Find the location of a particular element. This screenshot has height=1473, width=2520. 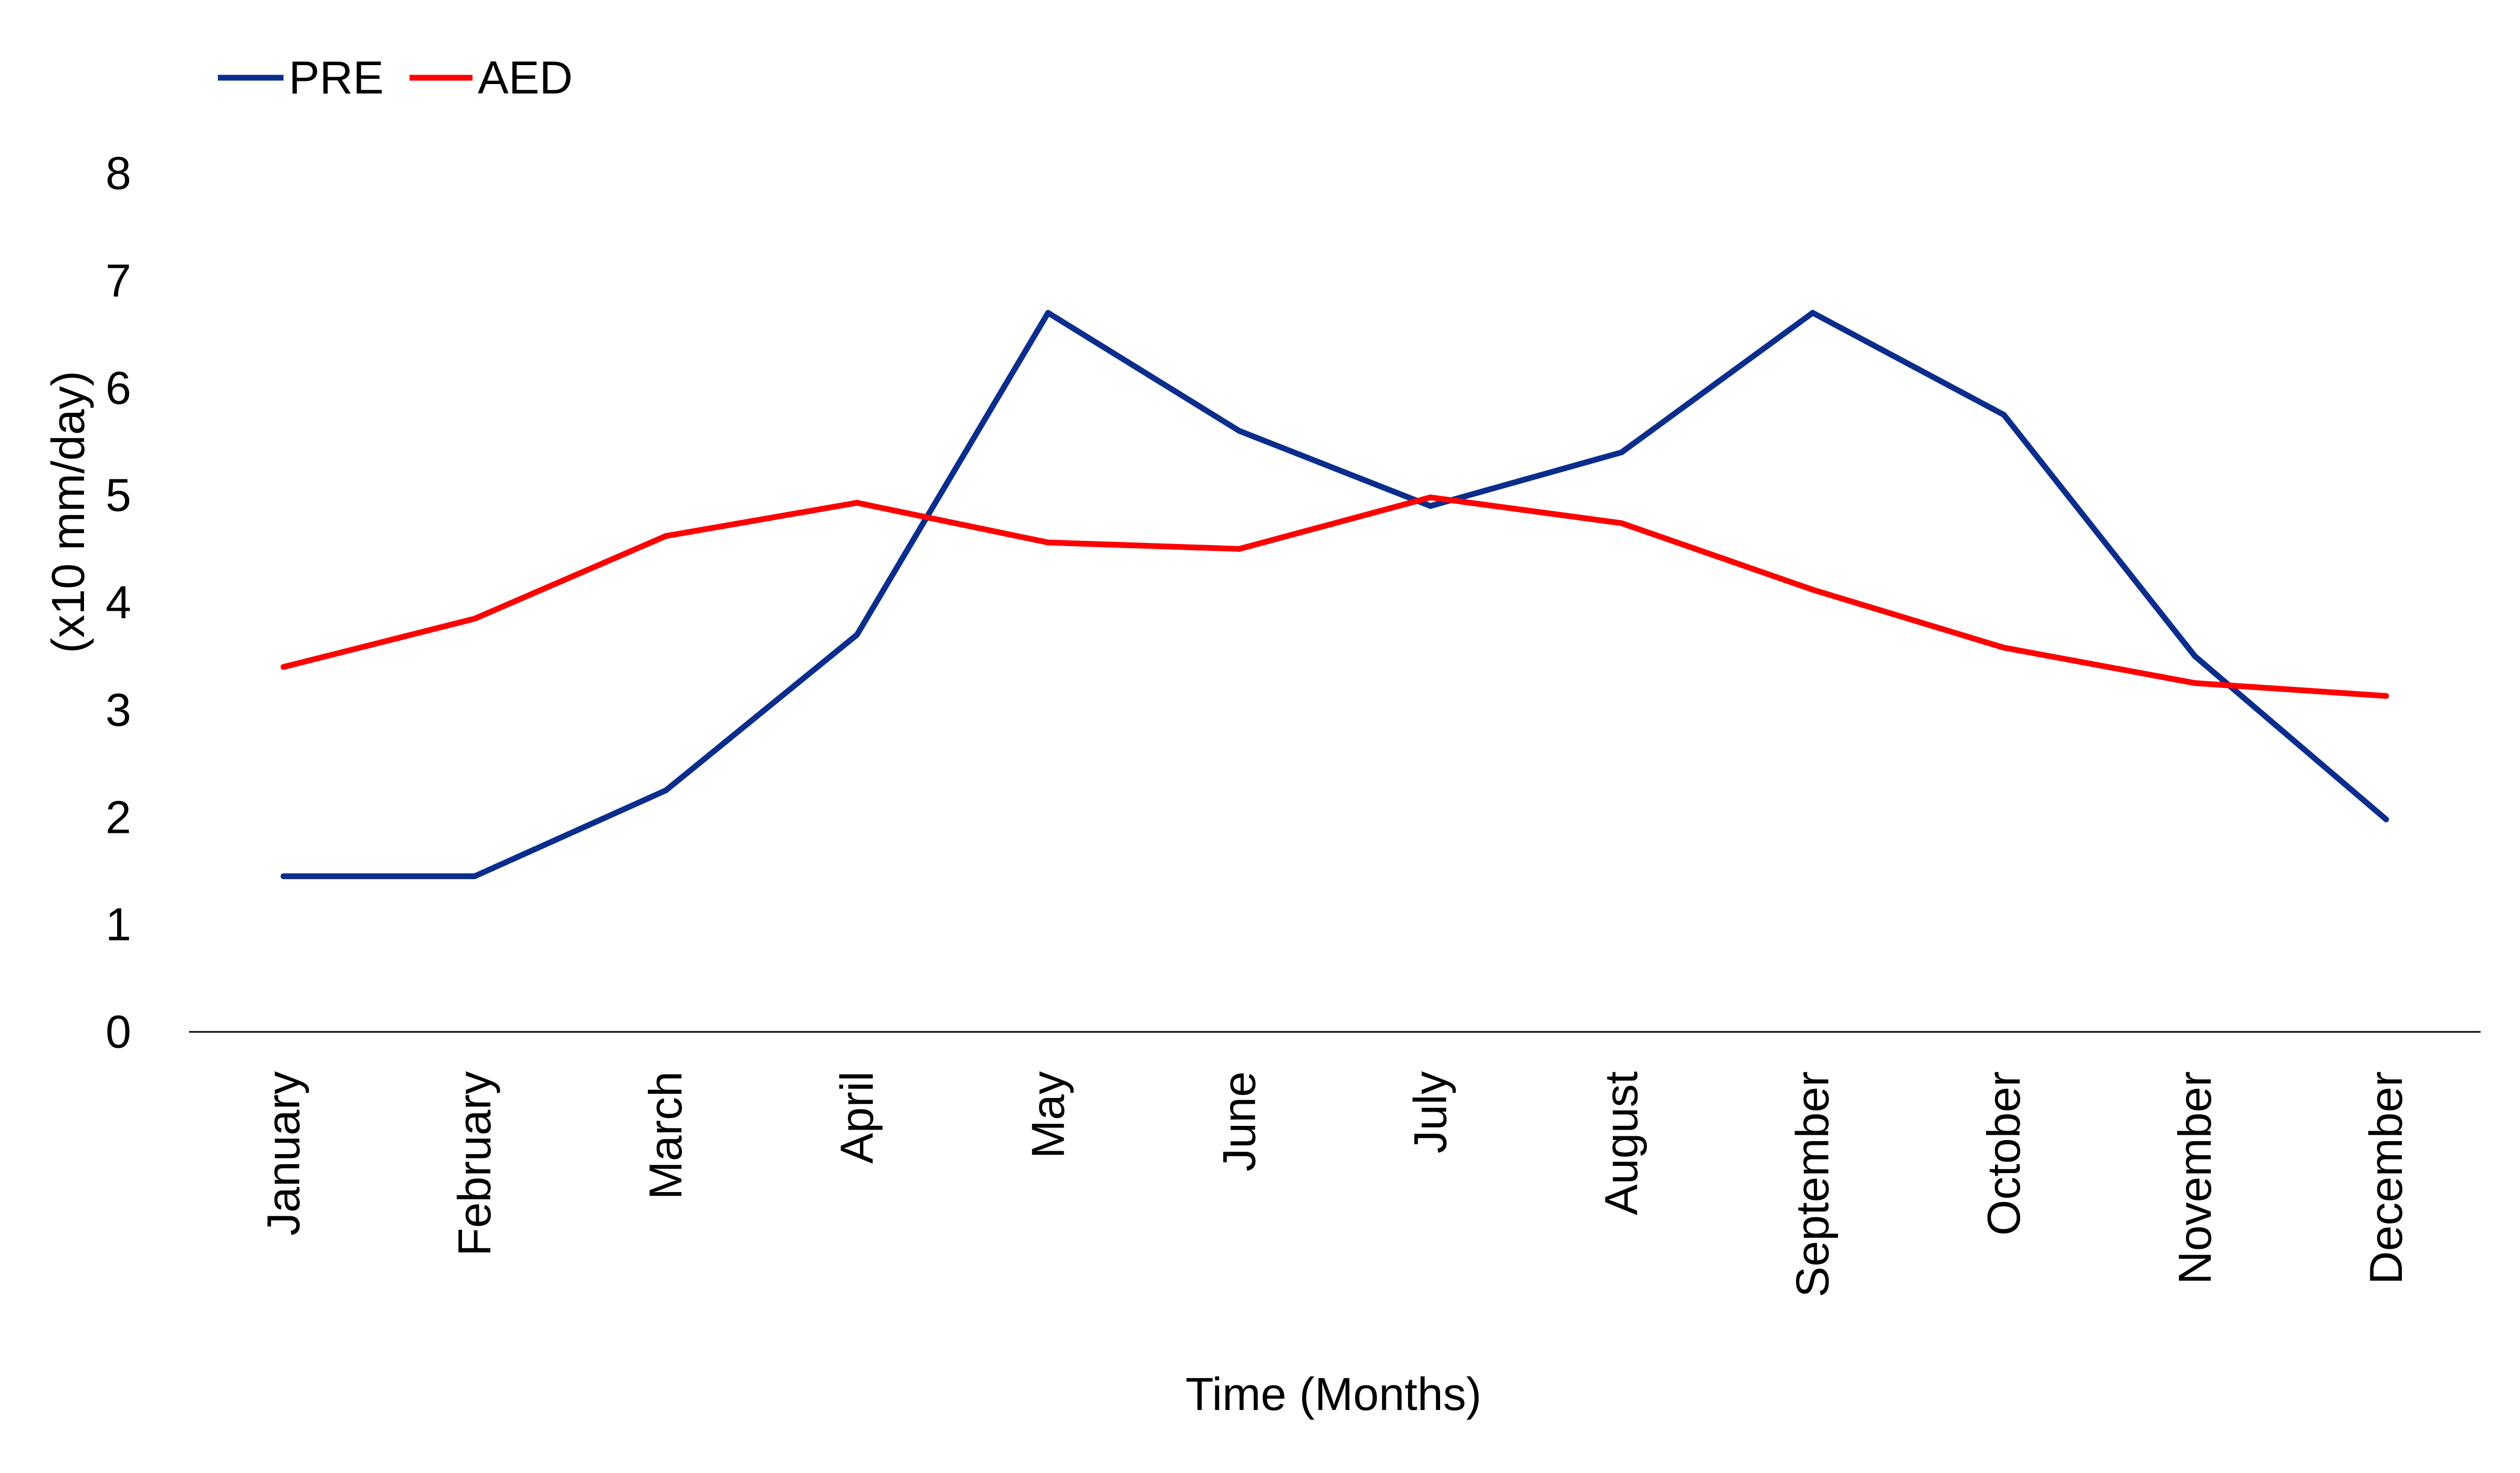

y-axis-ticks: 0 1 2 3 4 5 6 7 8 is located at coordinates (118, 602).